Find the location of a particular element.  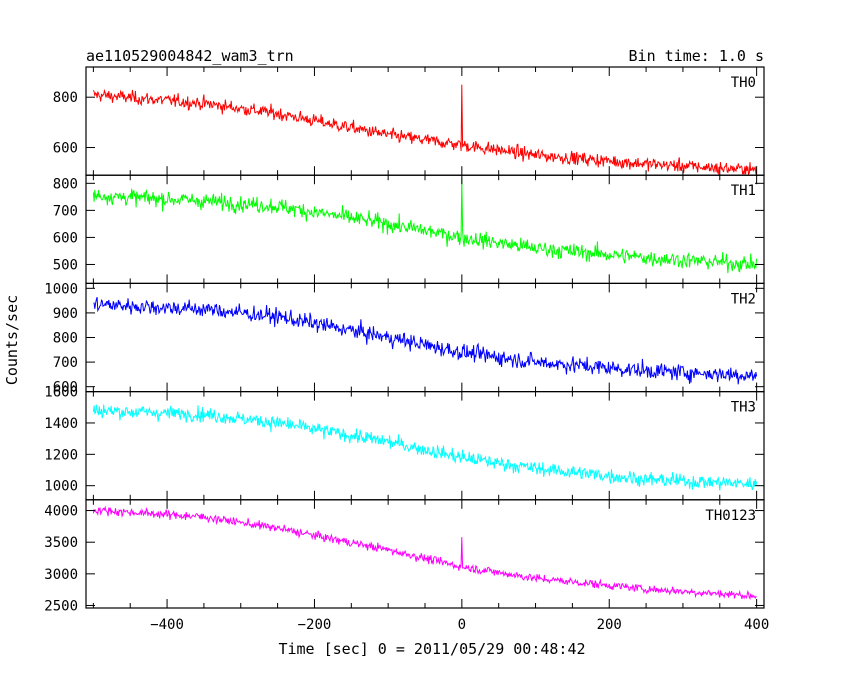

bin-time-label: Bin time: 1.0 s is located at coordinates (696, 56).